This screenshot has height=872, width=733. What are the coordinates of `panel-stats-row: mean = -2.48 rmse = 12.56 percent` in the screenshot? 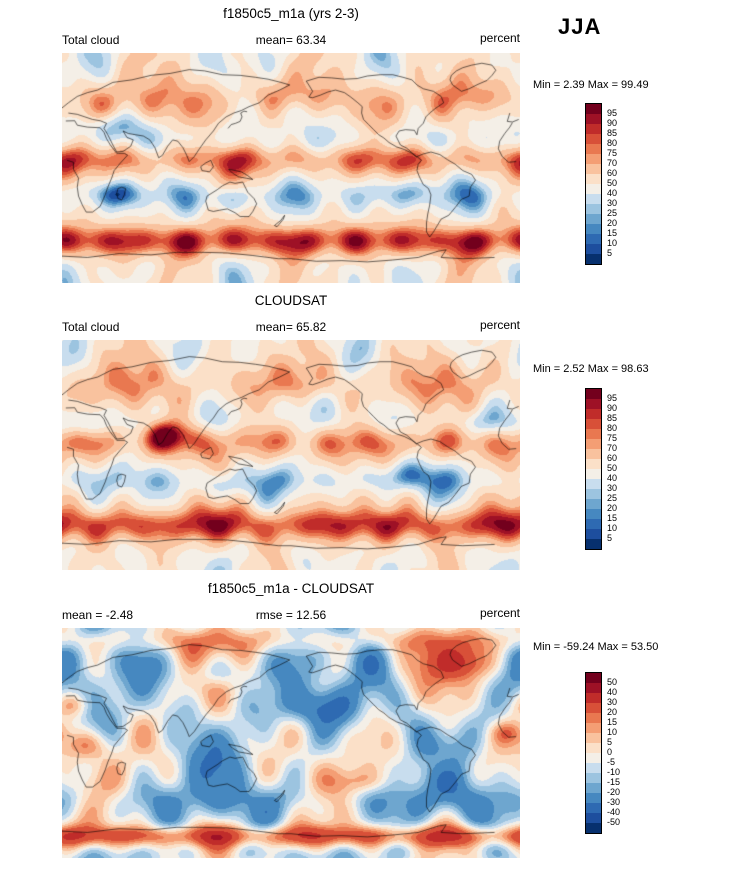 It's located at (291, 615).